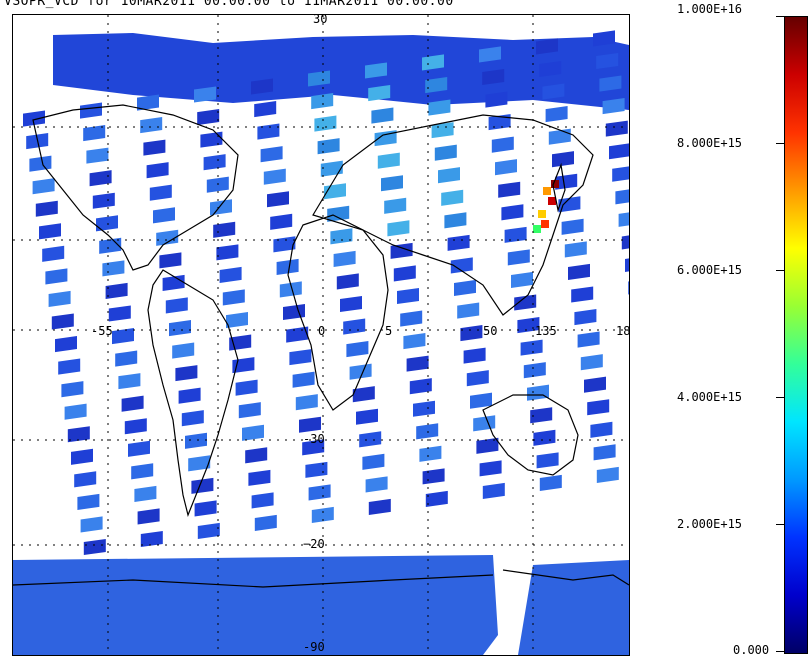 This screenshot has height=663, width=811. Describe the element at coordinates (710, 9) in the screenshot. I see `colorbar-max-label: 1.000E+16` at that location.